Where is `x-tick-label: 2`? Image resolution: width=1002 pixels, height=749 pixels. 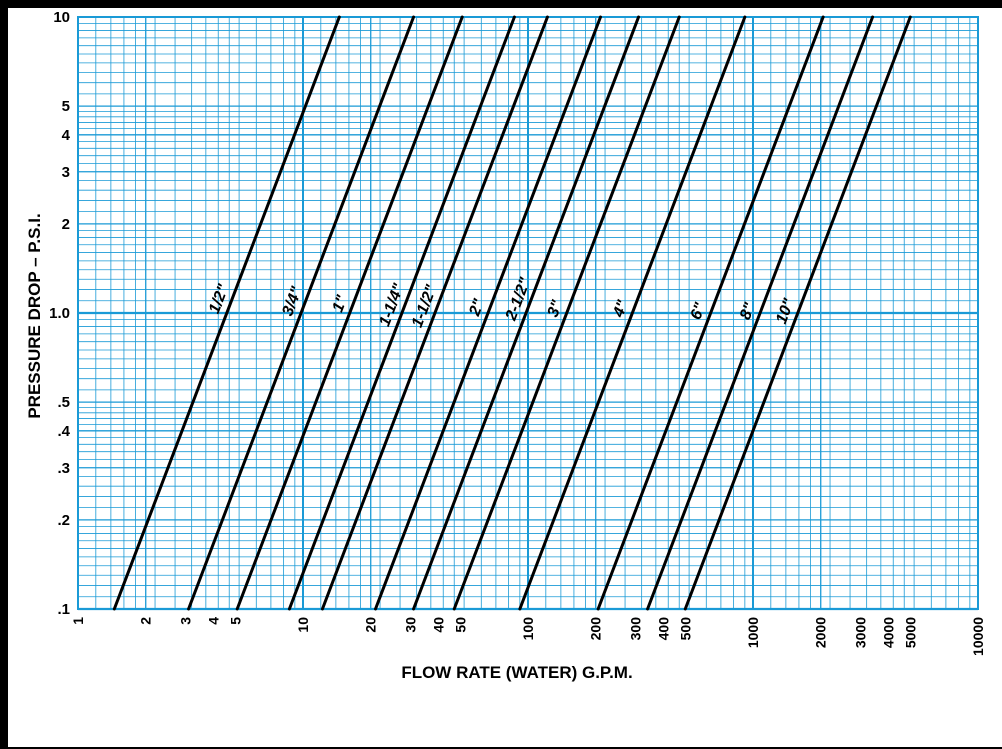
x-tick-label: 2 is located at coordinates (146, 621).